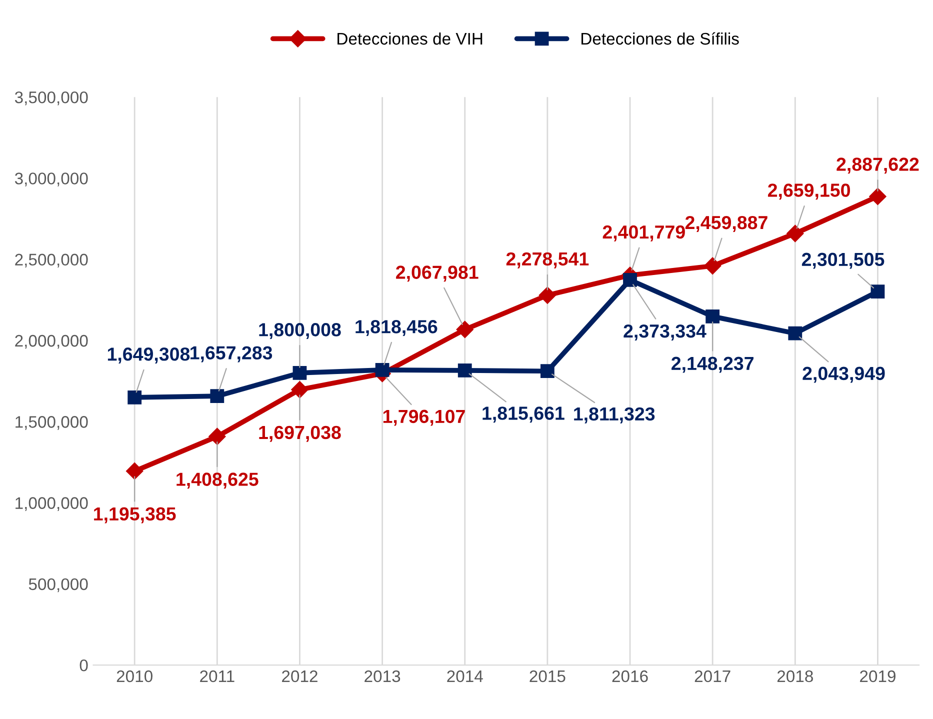 Image resolution: width=933 pixels, height=719 pixels. What do you see at coordinates (217, 480) in the screenshot?
I see `data-label: 1,408,625` at bounding box center [217, 480].